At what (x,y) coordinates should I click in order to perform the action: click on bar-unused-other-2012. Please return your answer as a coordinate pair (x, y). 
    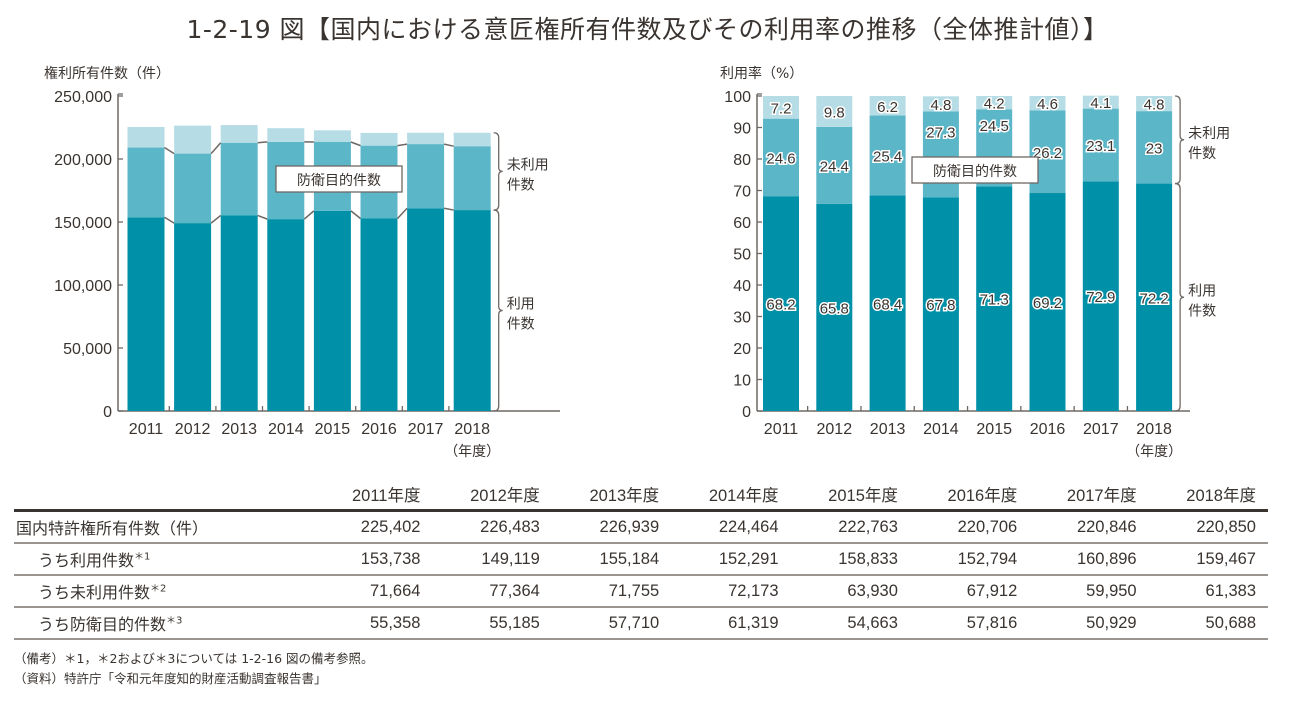
    Looking at the image, I should click on (834, 111).